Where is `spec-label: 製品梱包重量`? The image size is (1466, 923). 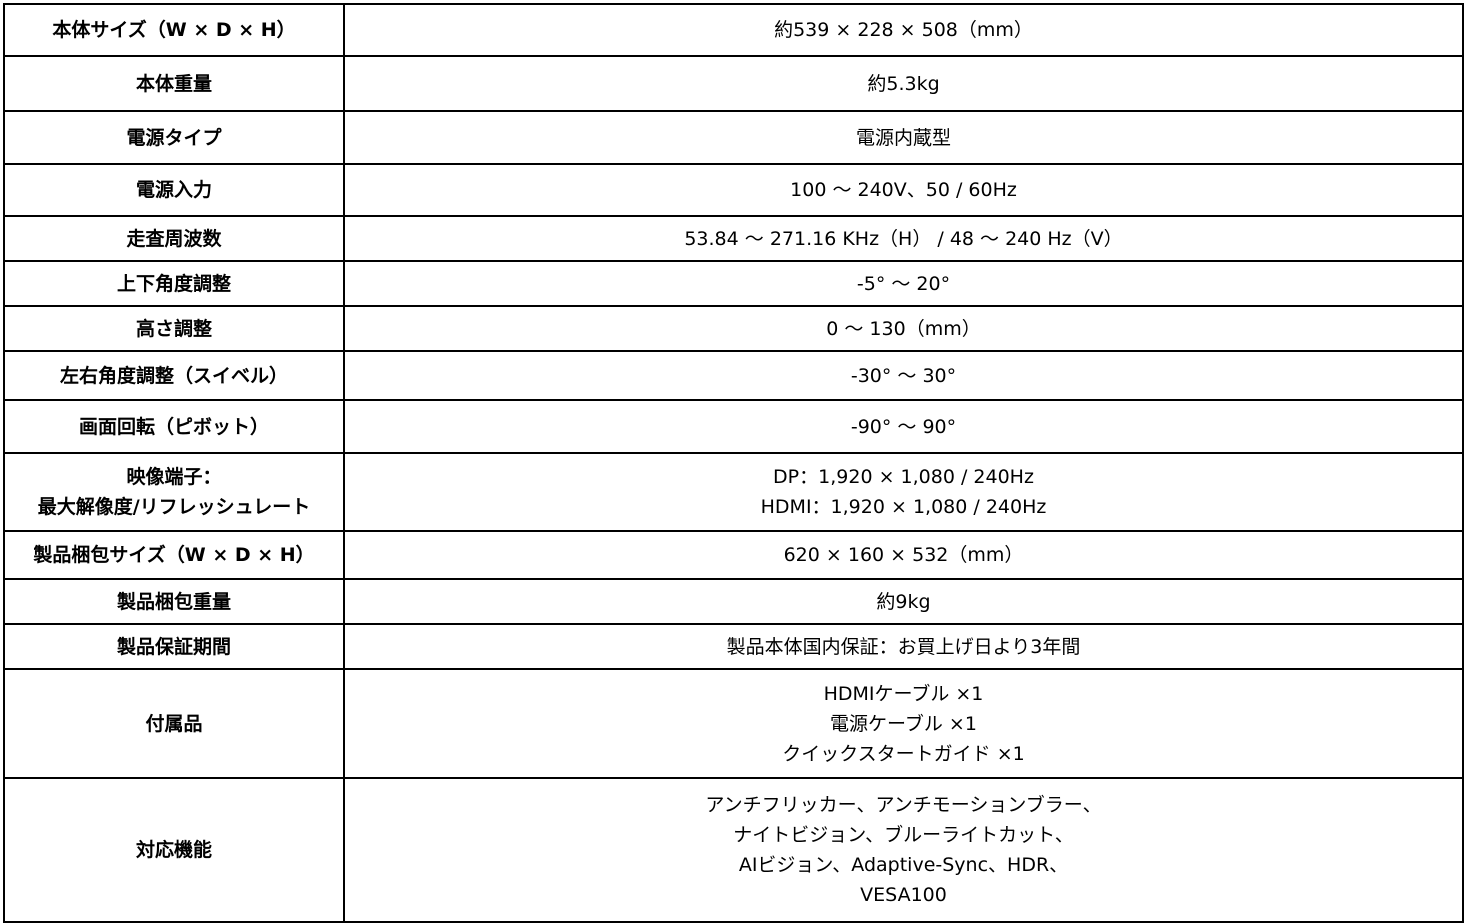
spec-label: 製品梱包重量 is located at coordinates (173, 601).